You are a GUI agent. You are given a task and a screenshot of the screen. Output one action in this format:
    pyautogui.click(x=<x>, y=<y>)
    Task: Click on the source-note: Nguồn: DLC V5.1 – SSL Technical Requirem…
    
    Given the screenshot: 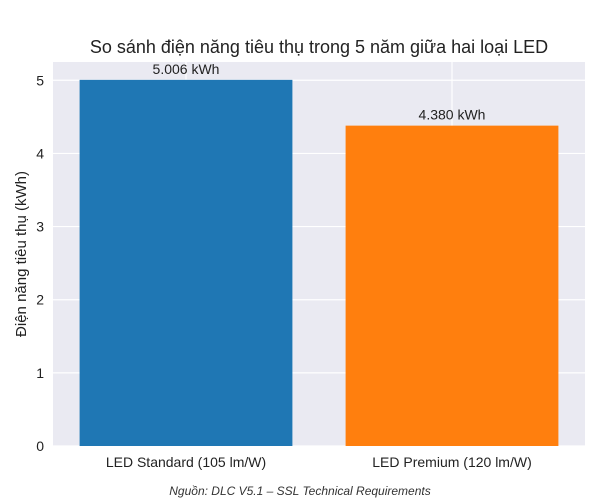 What is the action you would take?
    pyautogui.click(x=300, y=491)
    